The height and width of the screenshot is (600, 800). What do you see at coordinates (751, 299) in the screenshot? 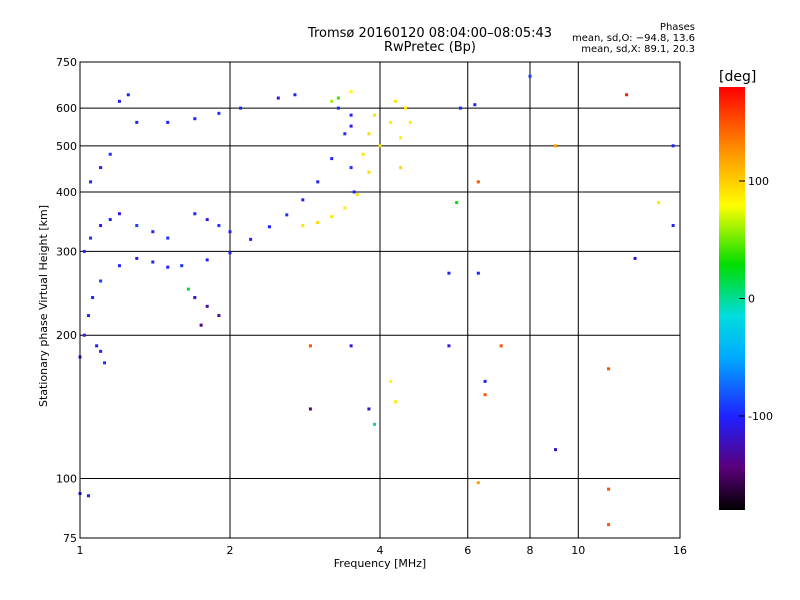
I see `colorbar-tick-label: 0` at bounding box center [751, 299].